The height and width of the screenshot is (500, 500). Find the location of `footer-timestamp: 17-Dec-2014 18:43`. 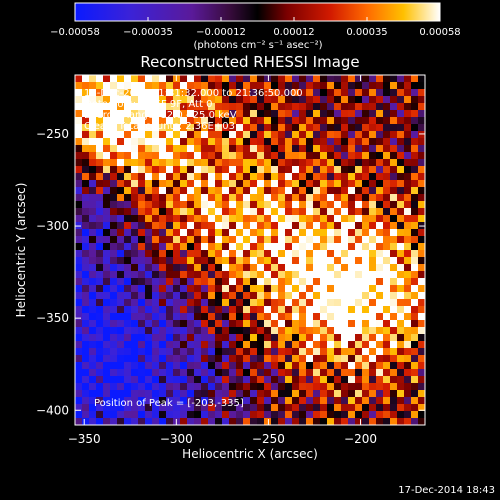

footer-timestamp: 17-Dec-2014 18:43 is located at coordinates (446, 490).